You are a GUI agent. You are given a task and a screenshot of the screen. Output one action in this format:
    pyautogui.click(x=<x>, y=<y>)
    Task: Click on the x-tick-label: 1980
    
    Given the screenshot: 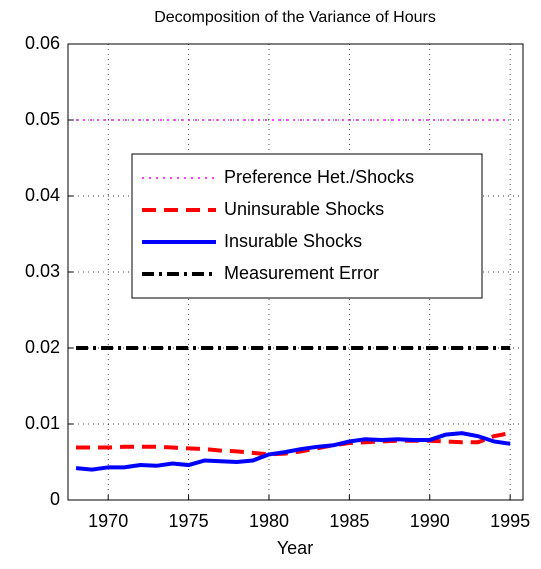 What is the action you would take?
    pyautogui.click(x=269, y=521)
    